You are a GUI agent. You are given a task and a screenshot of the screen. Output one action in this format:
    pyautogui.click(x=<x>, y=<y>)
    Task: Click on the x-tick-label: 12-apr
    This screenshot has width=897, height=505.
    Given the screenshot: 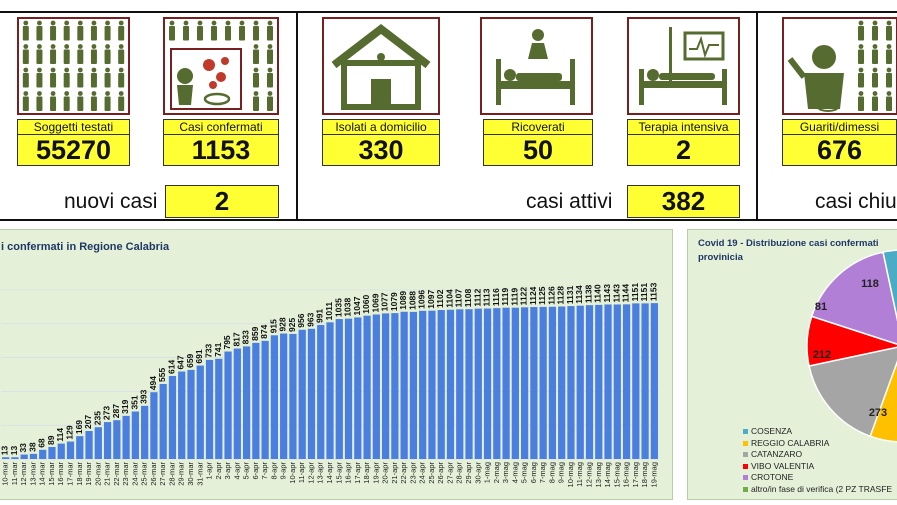 What is the action you would take?
    pyautogui.click(x=310, y=473)
    